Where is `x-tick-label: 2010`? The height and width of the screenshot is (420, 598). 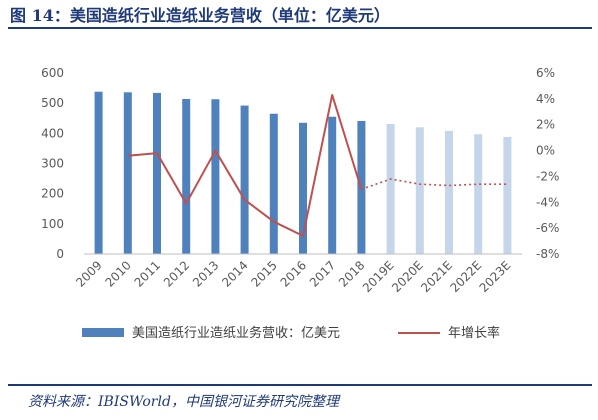
x-tick-label: 2010 is located at coordinates (117, 273).